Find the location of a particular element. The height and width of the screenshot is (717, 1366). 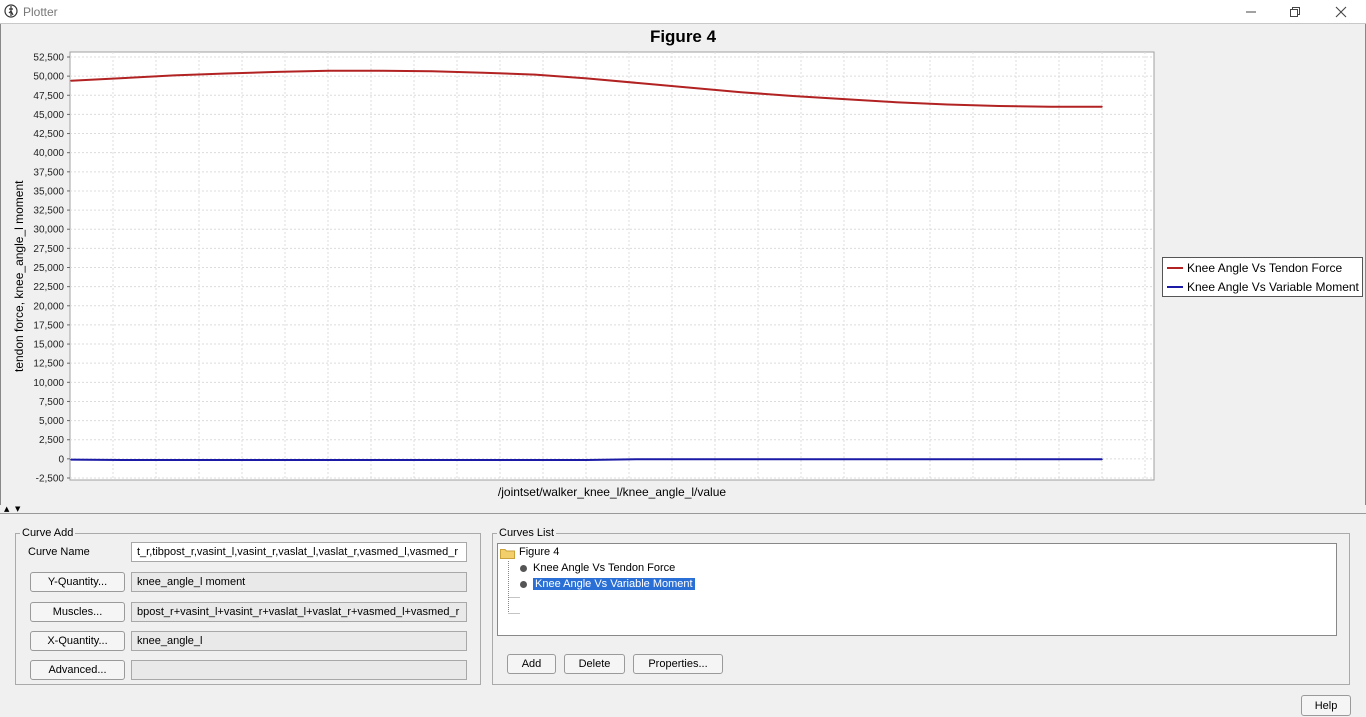

collapse-up-icon: ▲ is located at coordinates (7, 509).